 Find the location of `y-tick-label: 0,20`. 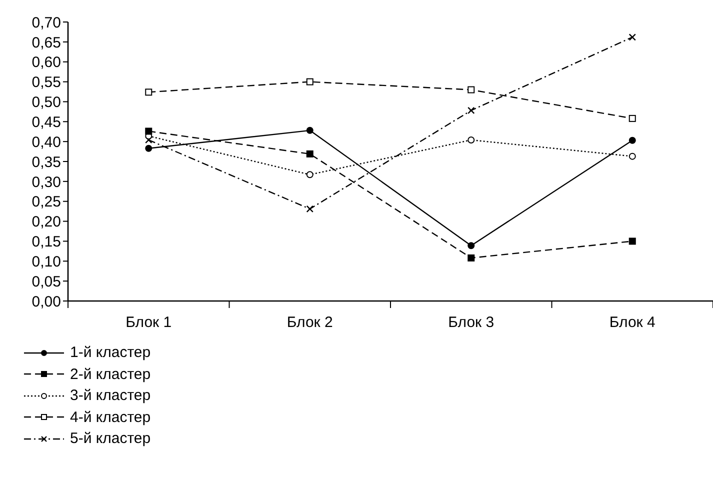

y-tick-label: 0,20 is located at coordinates (46, 222).